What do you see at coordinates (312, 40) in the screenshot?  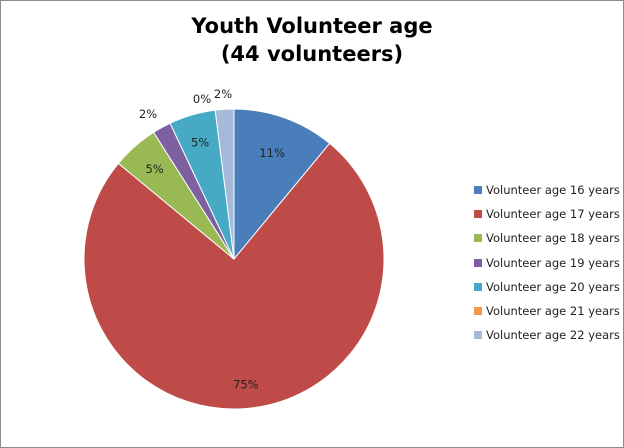 I see `chart-title: Youth Volunteer age (44 volunteers)` at bounding box center [312, 40].